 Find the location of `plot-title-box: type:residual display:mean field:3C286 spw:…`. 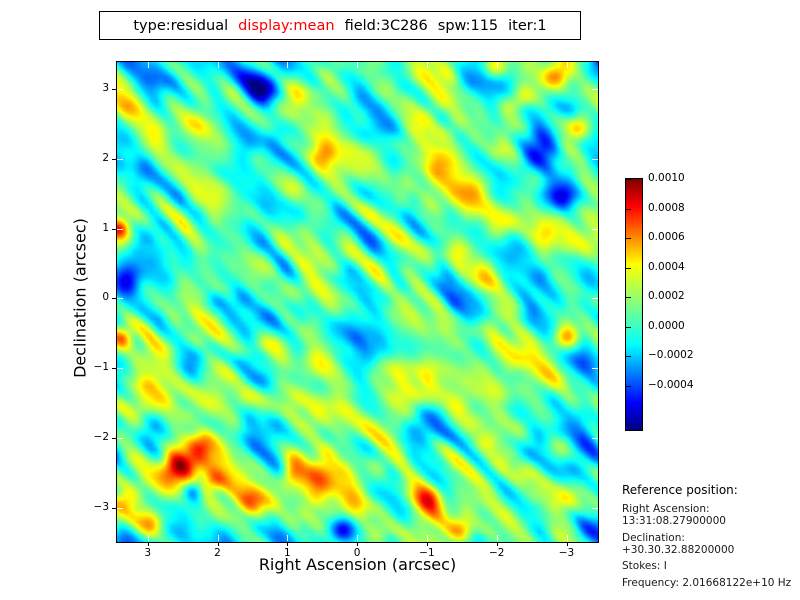

plot-title-box: type:residual display:mean field:3C286 spw:… is located at coordinates (340, 25).